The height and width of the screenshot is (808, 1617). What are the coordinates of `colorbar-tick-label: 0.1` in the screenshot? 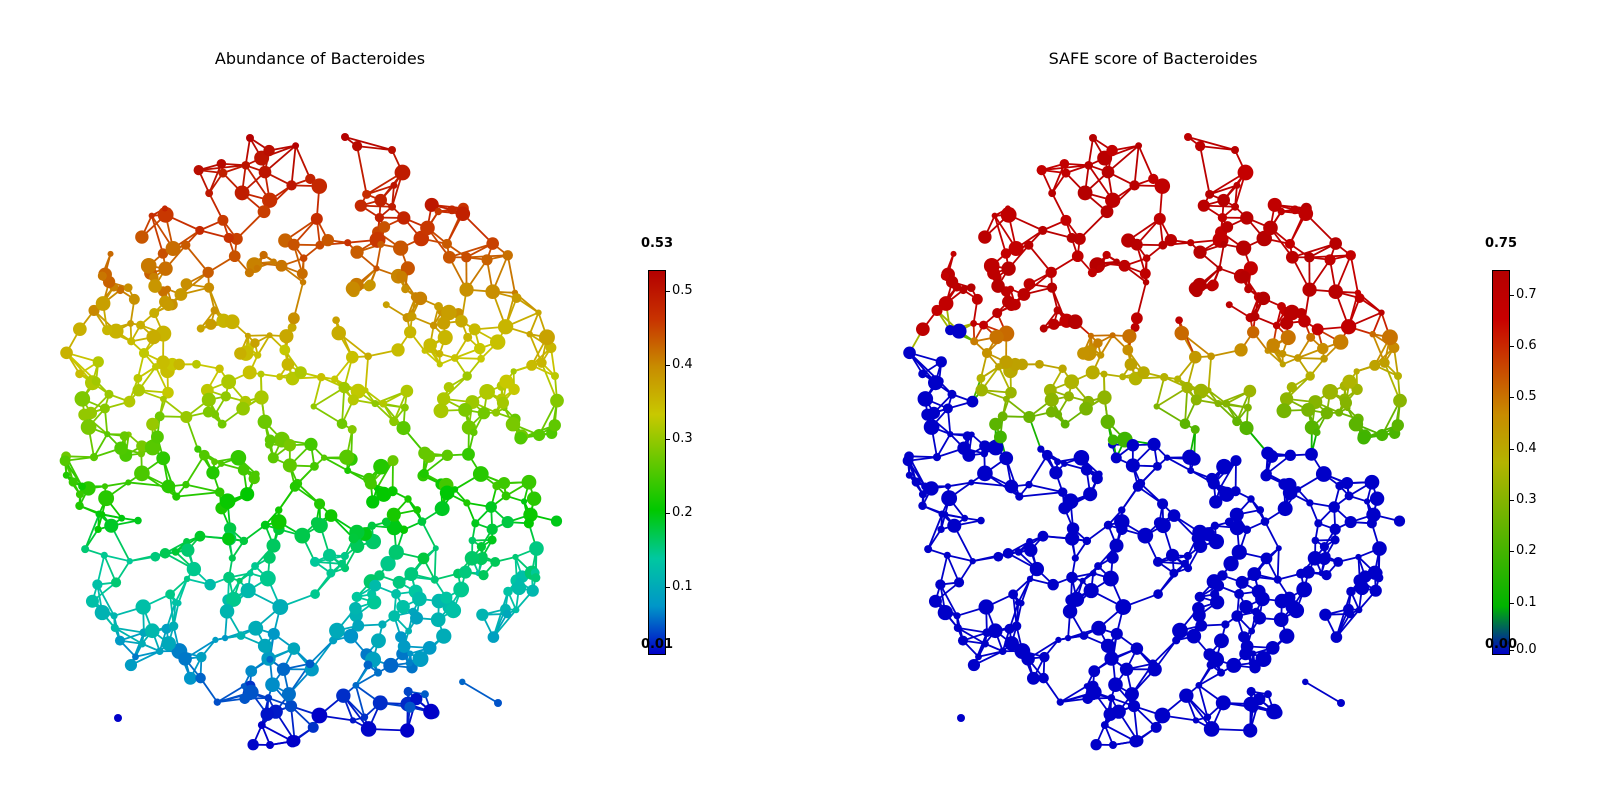 It's located at (679, 587).